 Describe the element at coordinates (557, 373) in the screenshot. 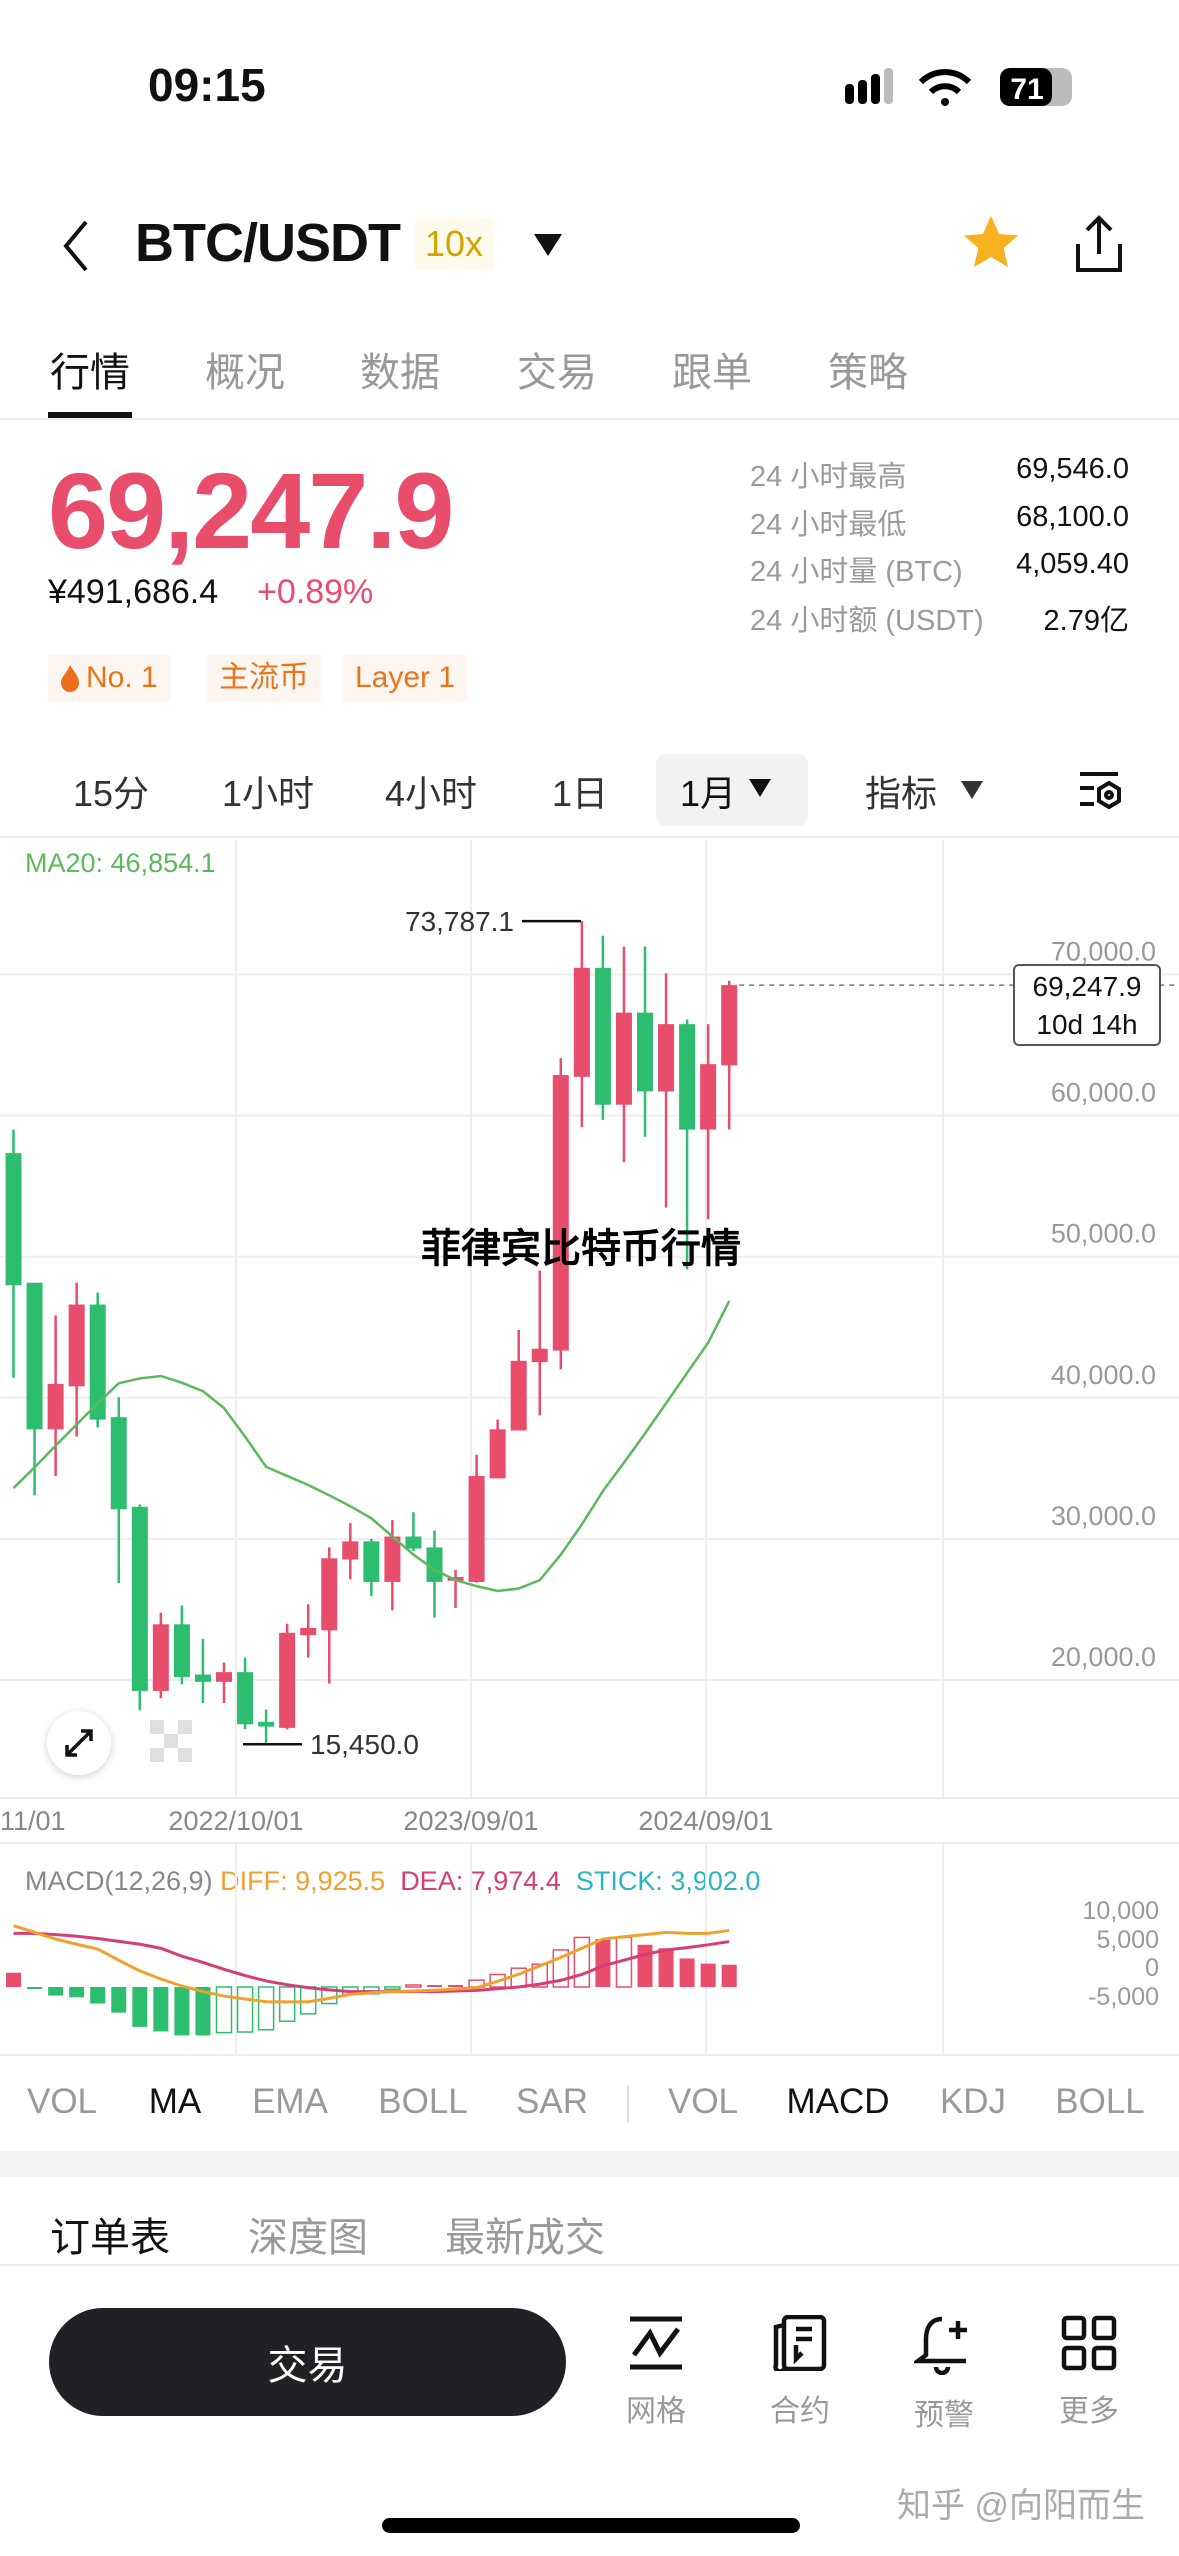

I see `tab-trade: 交易` at that location.